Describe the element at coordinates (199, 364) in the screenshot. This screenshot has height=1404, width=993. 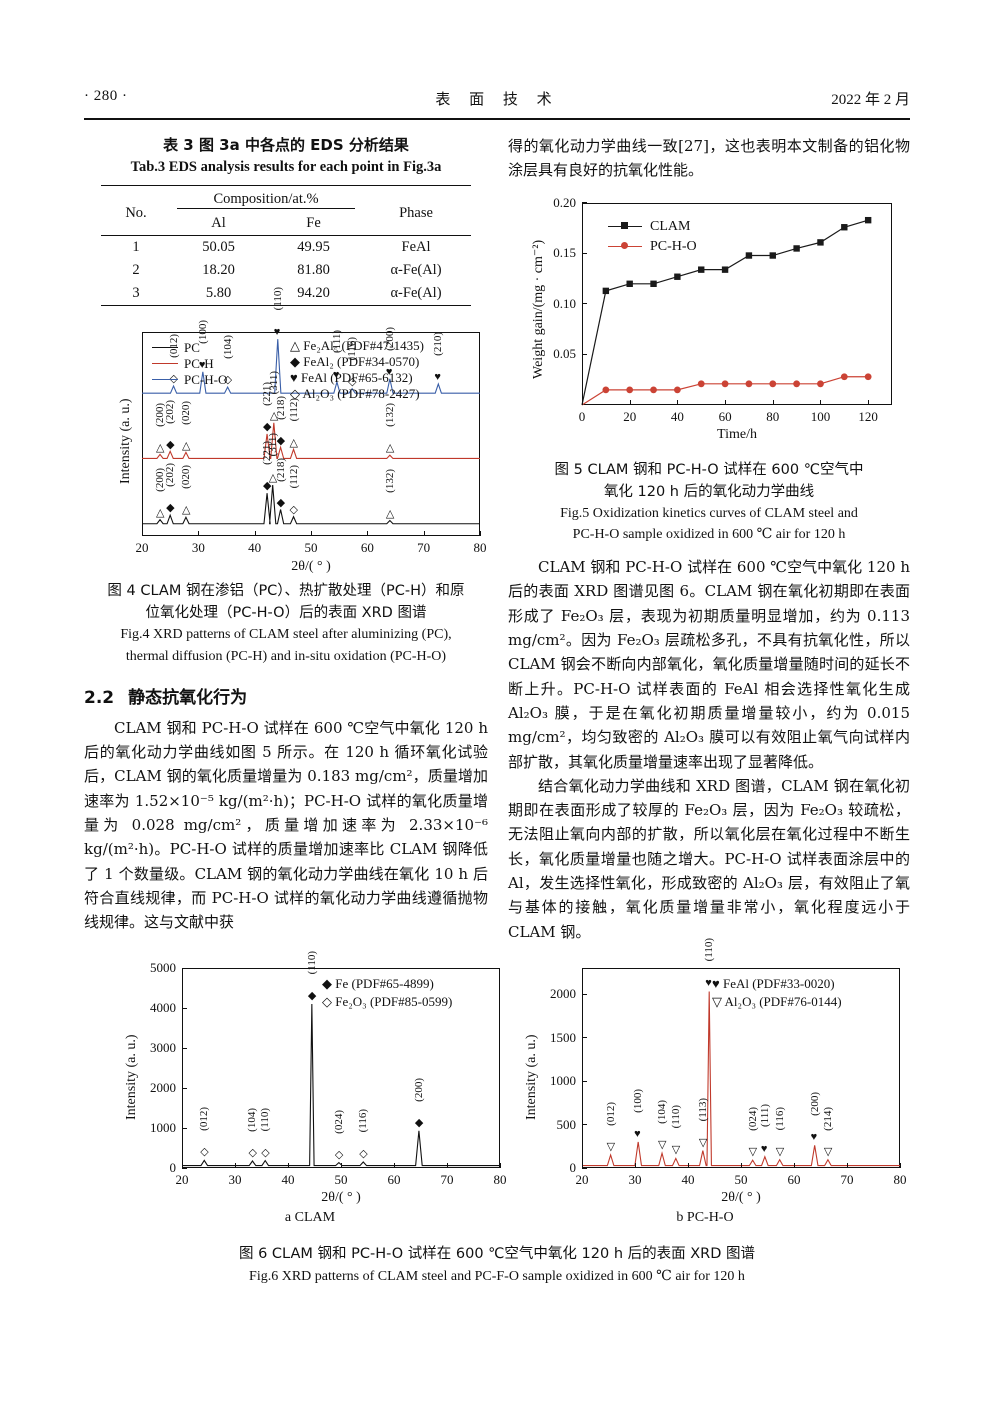
I see `legend-label-pc-h: PC-H` at that location.